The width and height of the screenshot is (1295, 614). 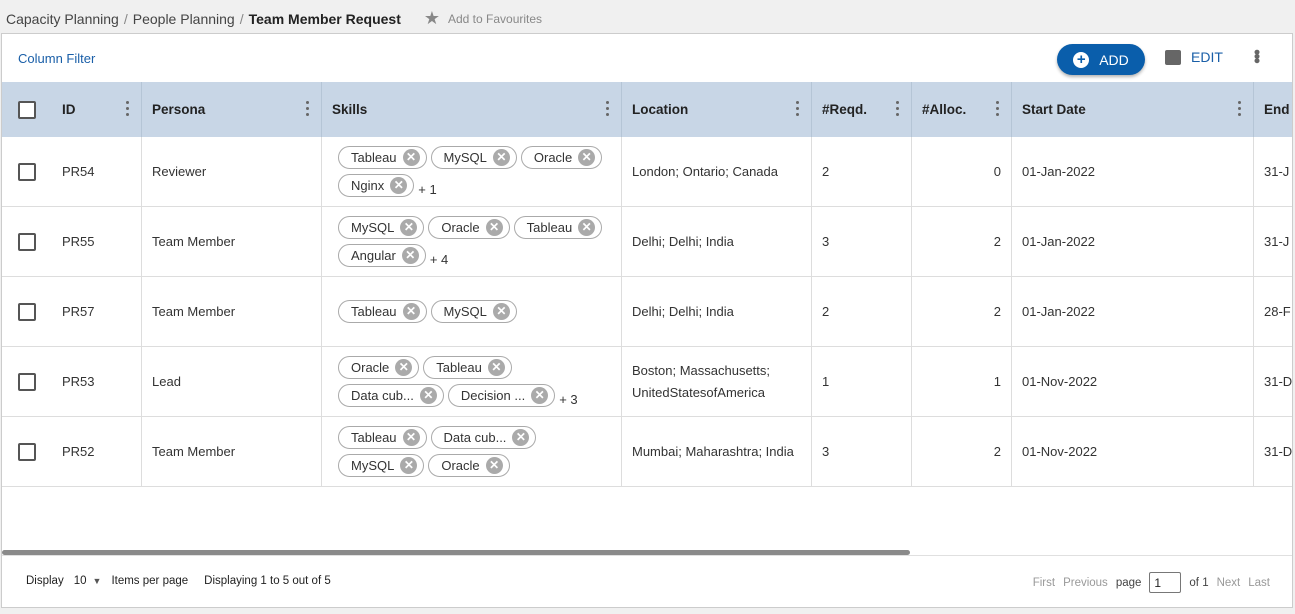 What do you see at coordinates (183, 18) in the screenshot?
I see `breadcrumb-people-planning: People Planning` at bounding box center [183, 18].